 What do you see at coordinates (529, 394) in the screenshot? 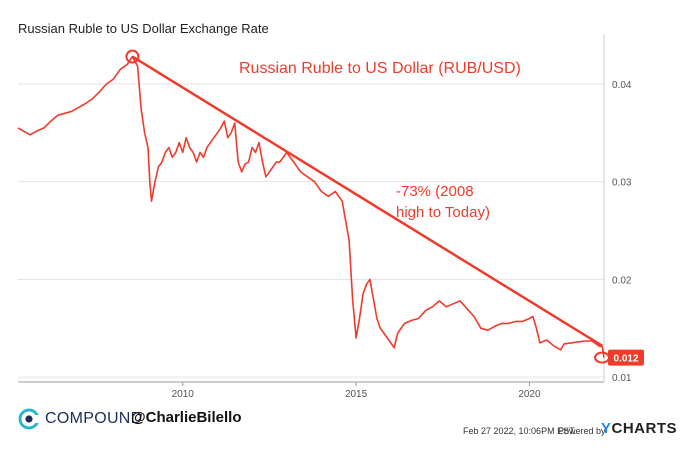
I see `x-tick-label: 2020` at bounding box center [529, 394].